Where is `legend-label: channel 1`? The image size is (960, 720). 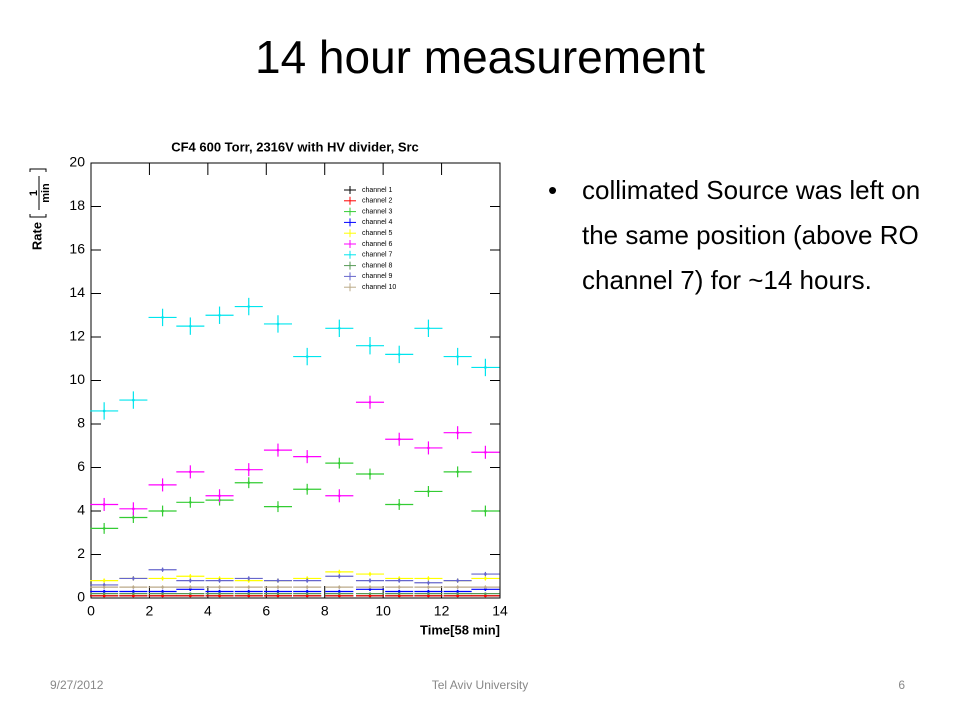
legend-label: channel 1 is located at coordinates (377, 190).